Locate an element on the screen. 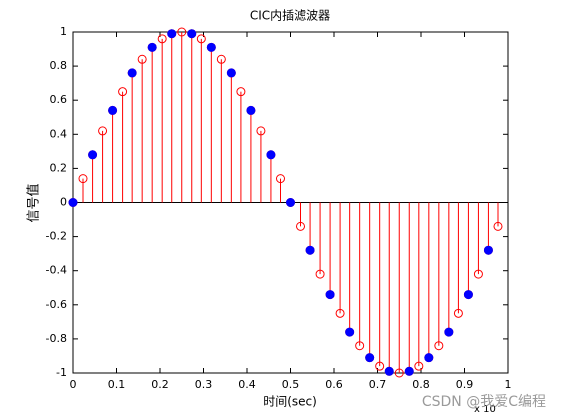 This screenshot has width=561, height=420. y-axis-label: 信号值 is located at coordinates (34, 202).